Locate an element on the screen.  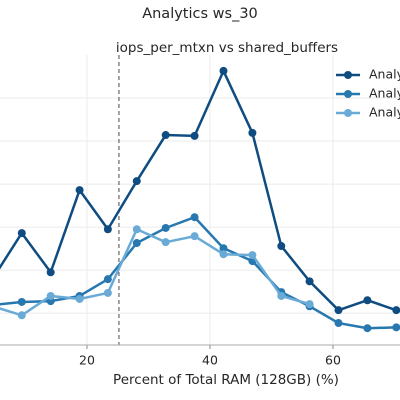
chart-subtitle: iops_per_mtxn vs shared_buffers is located at coordinates (227, 48).